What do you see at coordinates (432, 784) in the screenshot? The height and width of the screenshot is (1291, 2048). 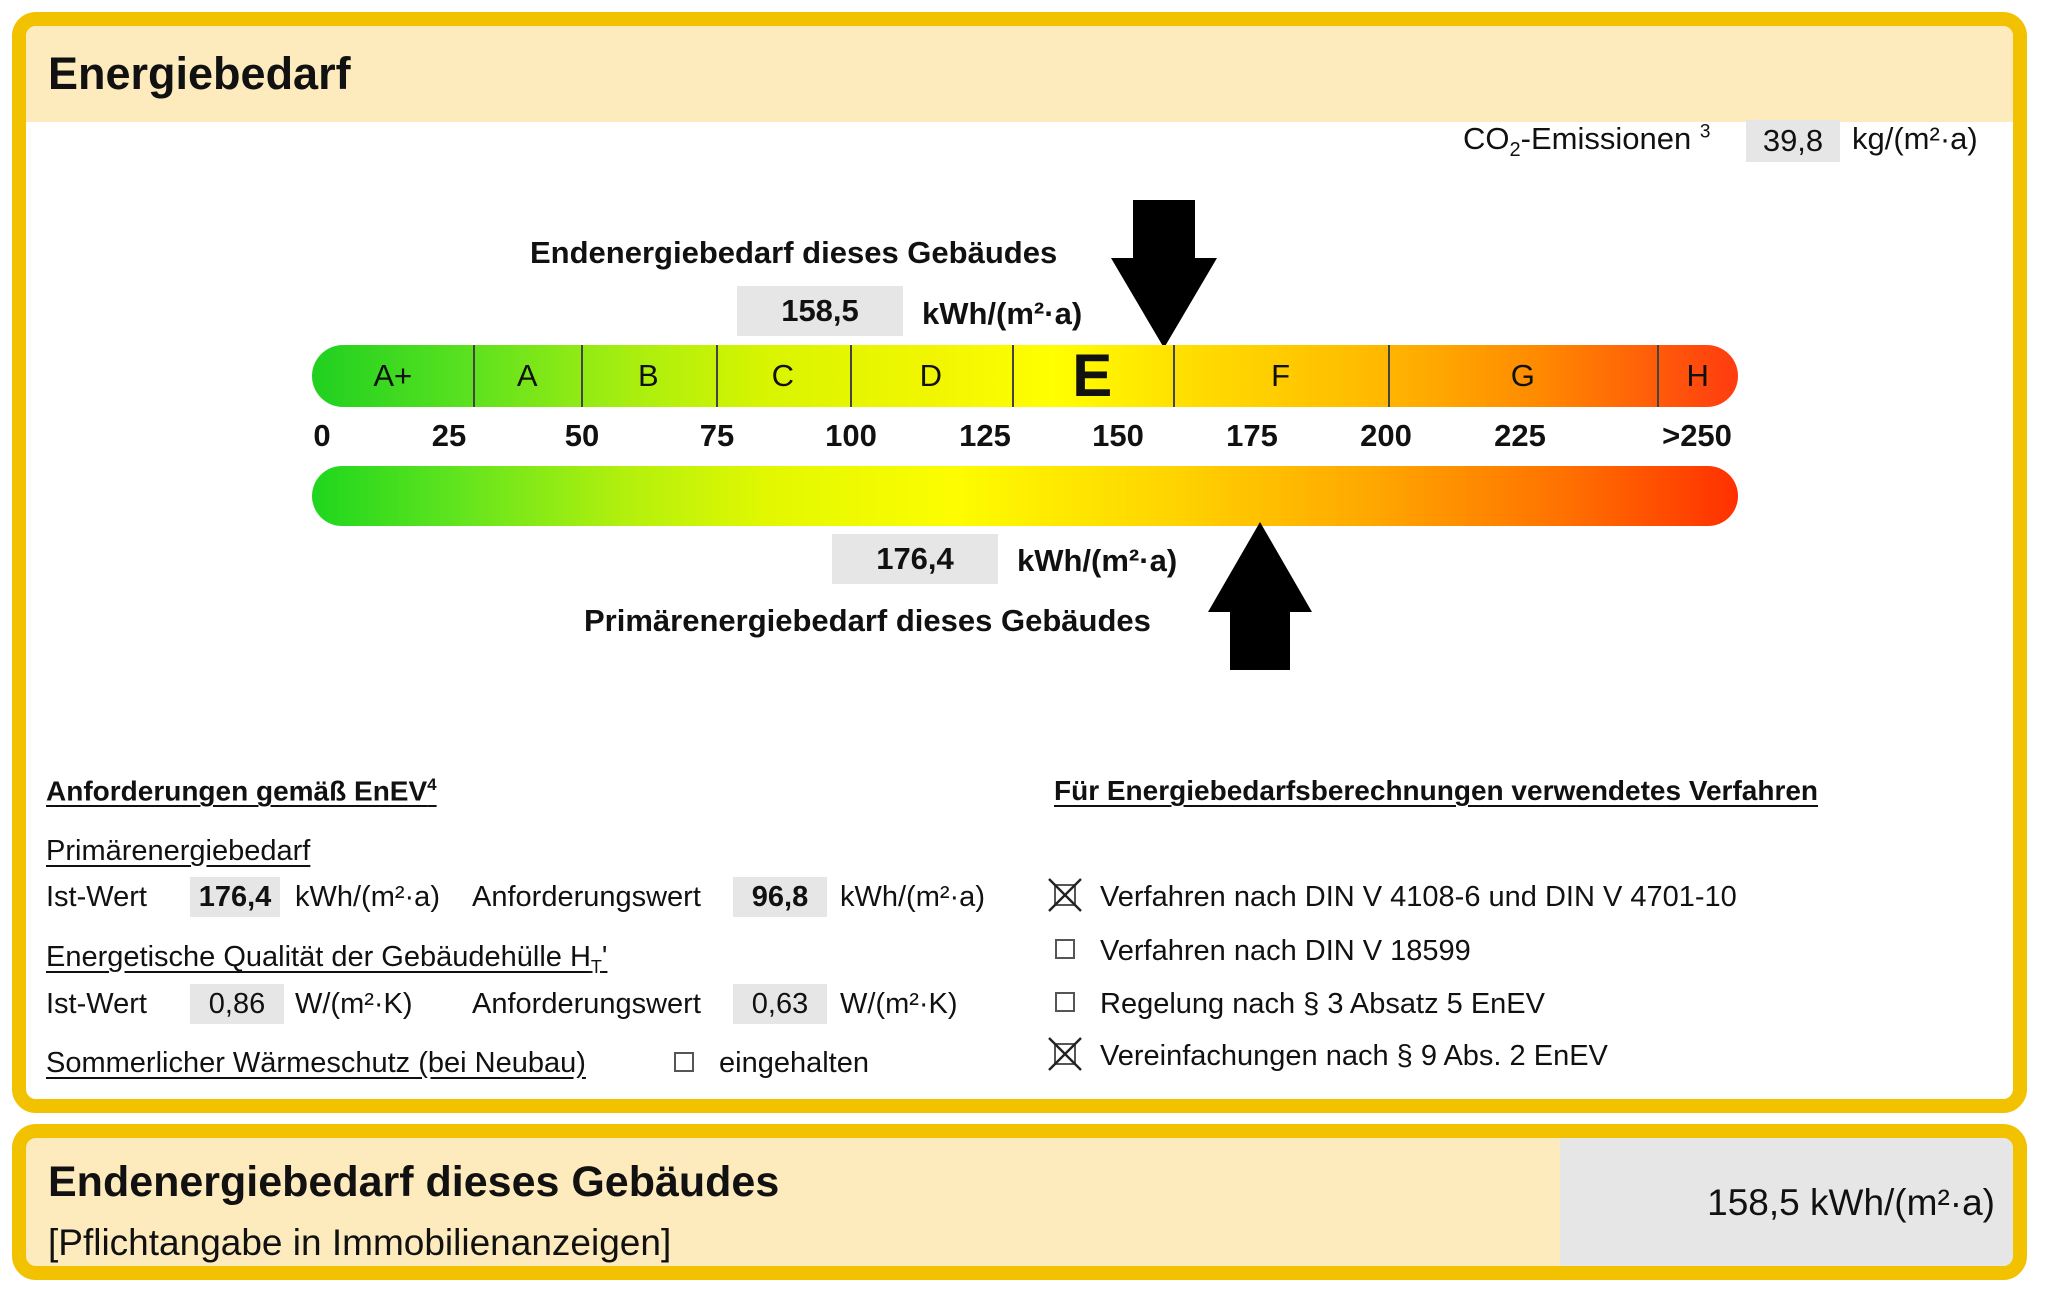 I see `anforderungen-footnote: 4` at bounding box center [432, 784].